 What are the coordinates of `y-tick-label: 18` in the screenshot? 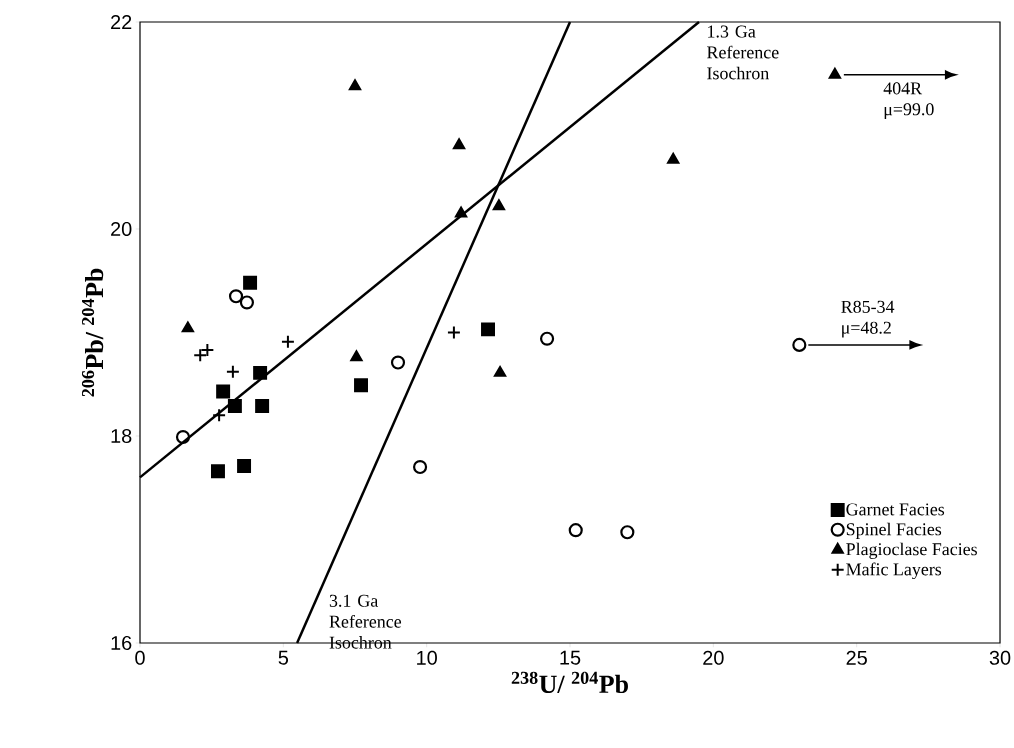 It's located at (121, 436).